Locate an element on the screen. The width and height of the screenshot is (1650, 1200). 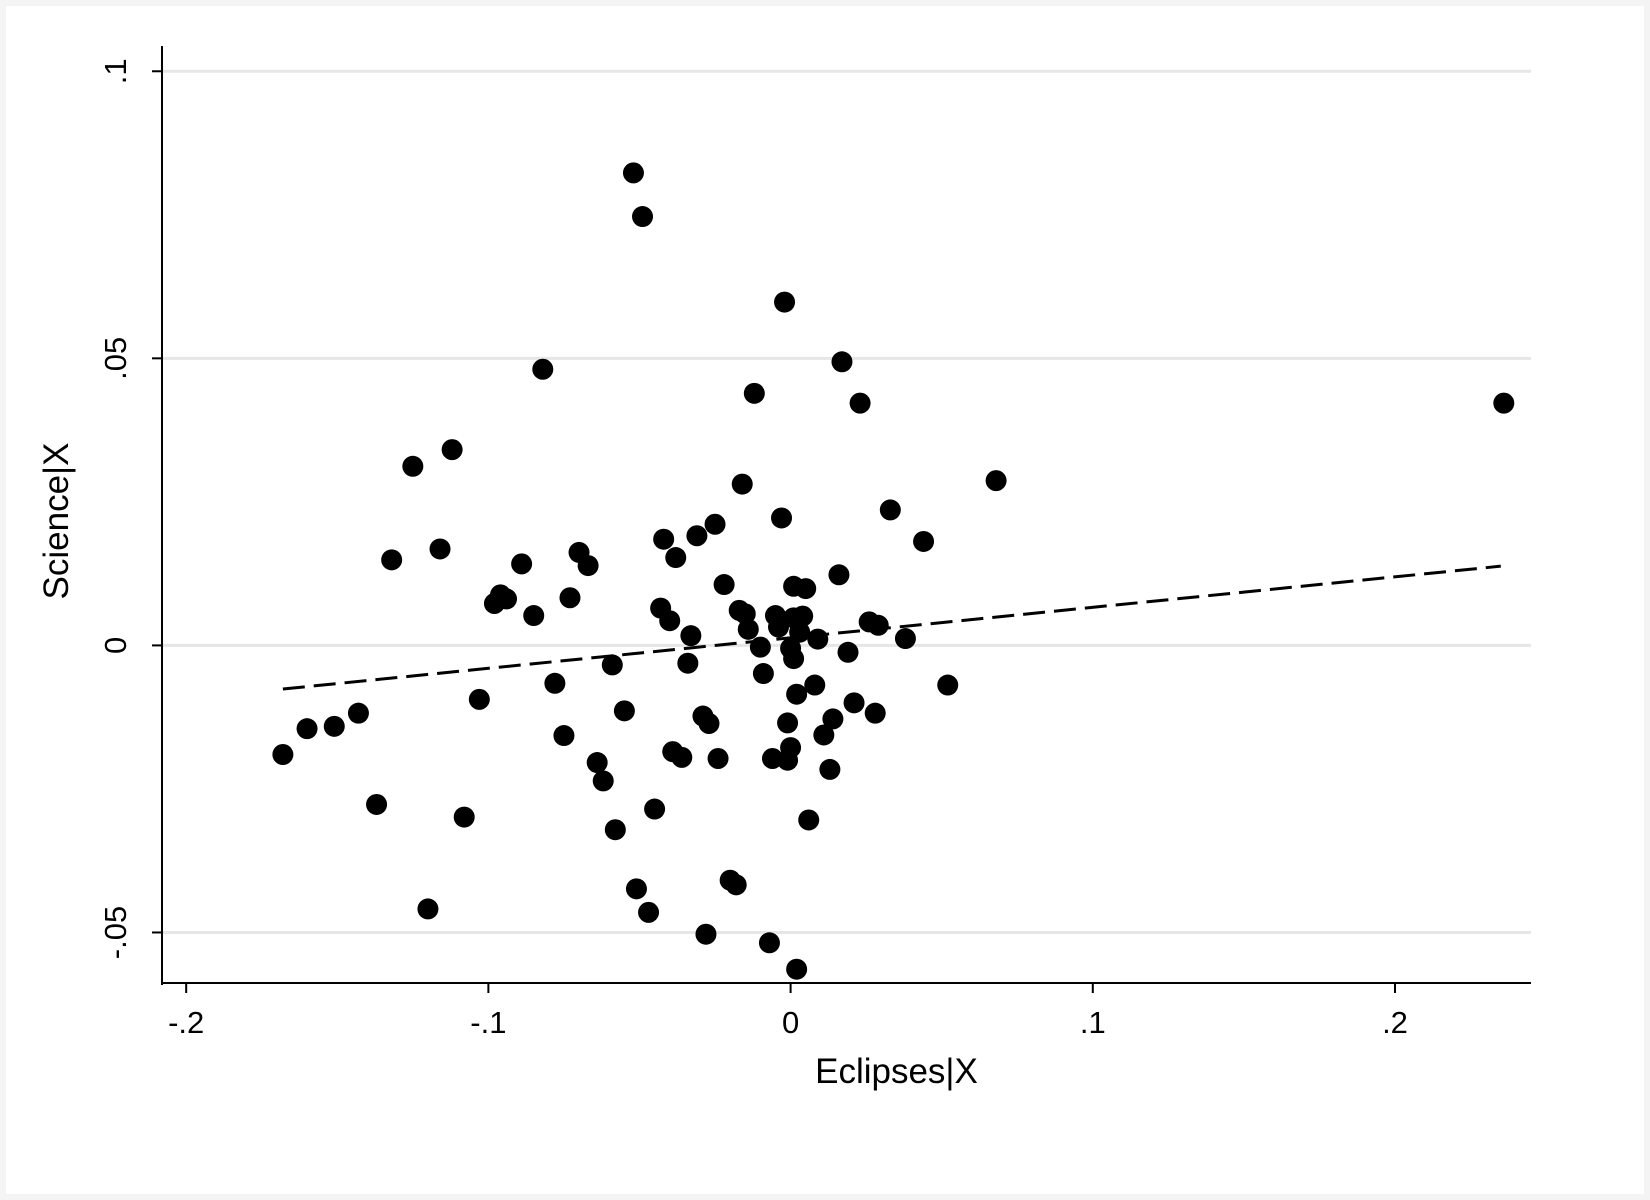
y-tick-label: .1 is located at coordinates (115, 71).